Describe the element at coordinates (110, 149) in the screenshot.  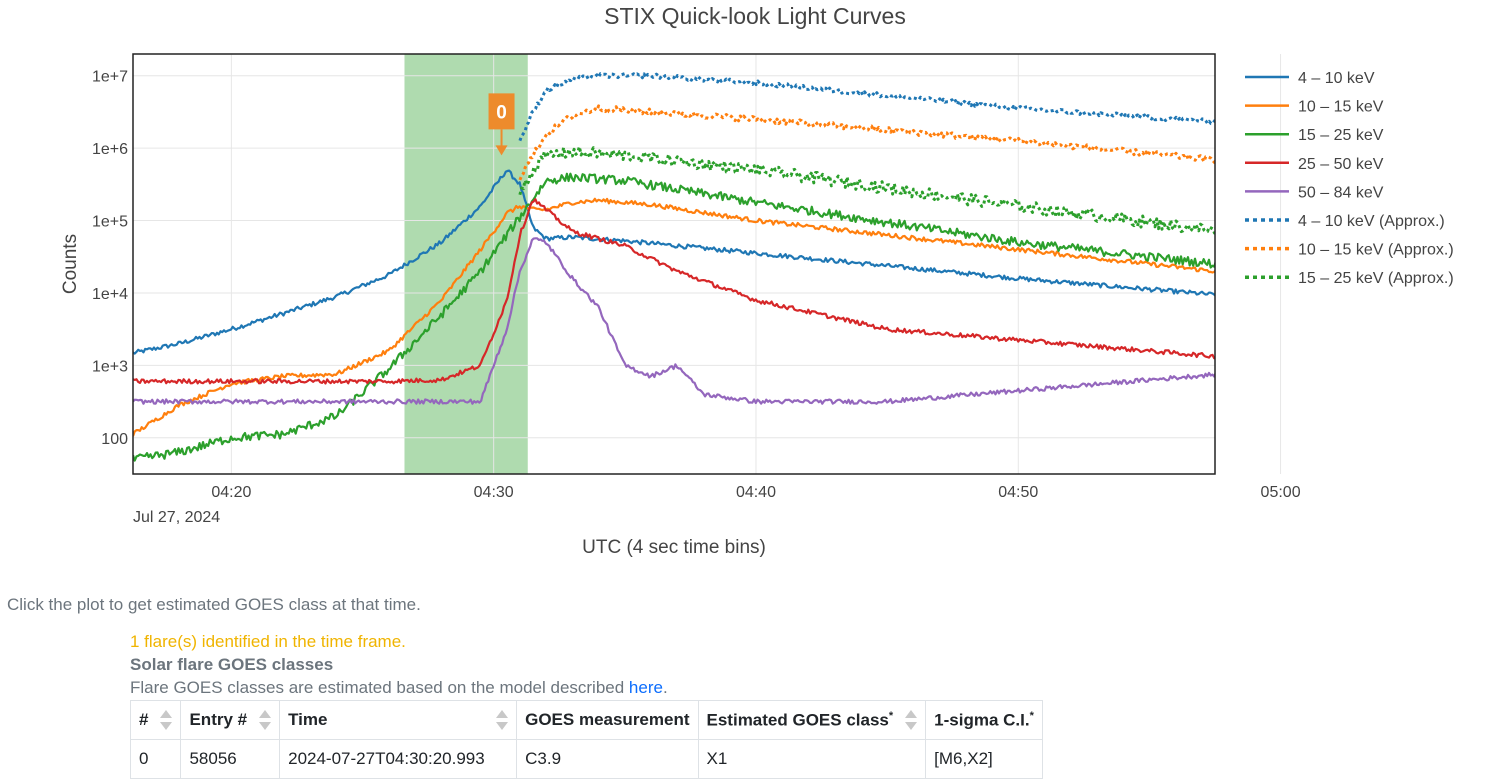
I see `y-tick-label: 1e+6` at that location.